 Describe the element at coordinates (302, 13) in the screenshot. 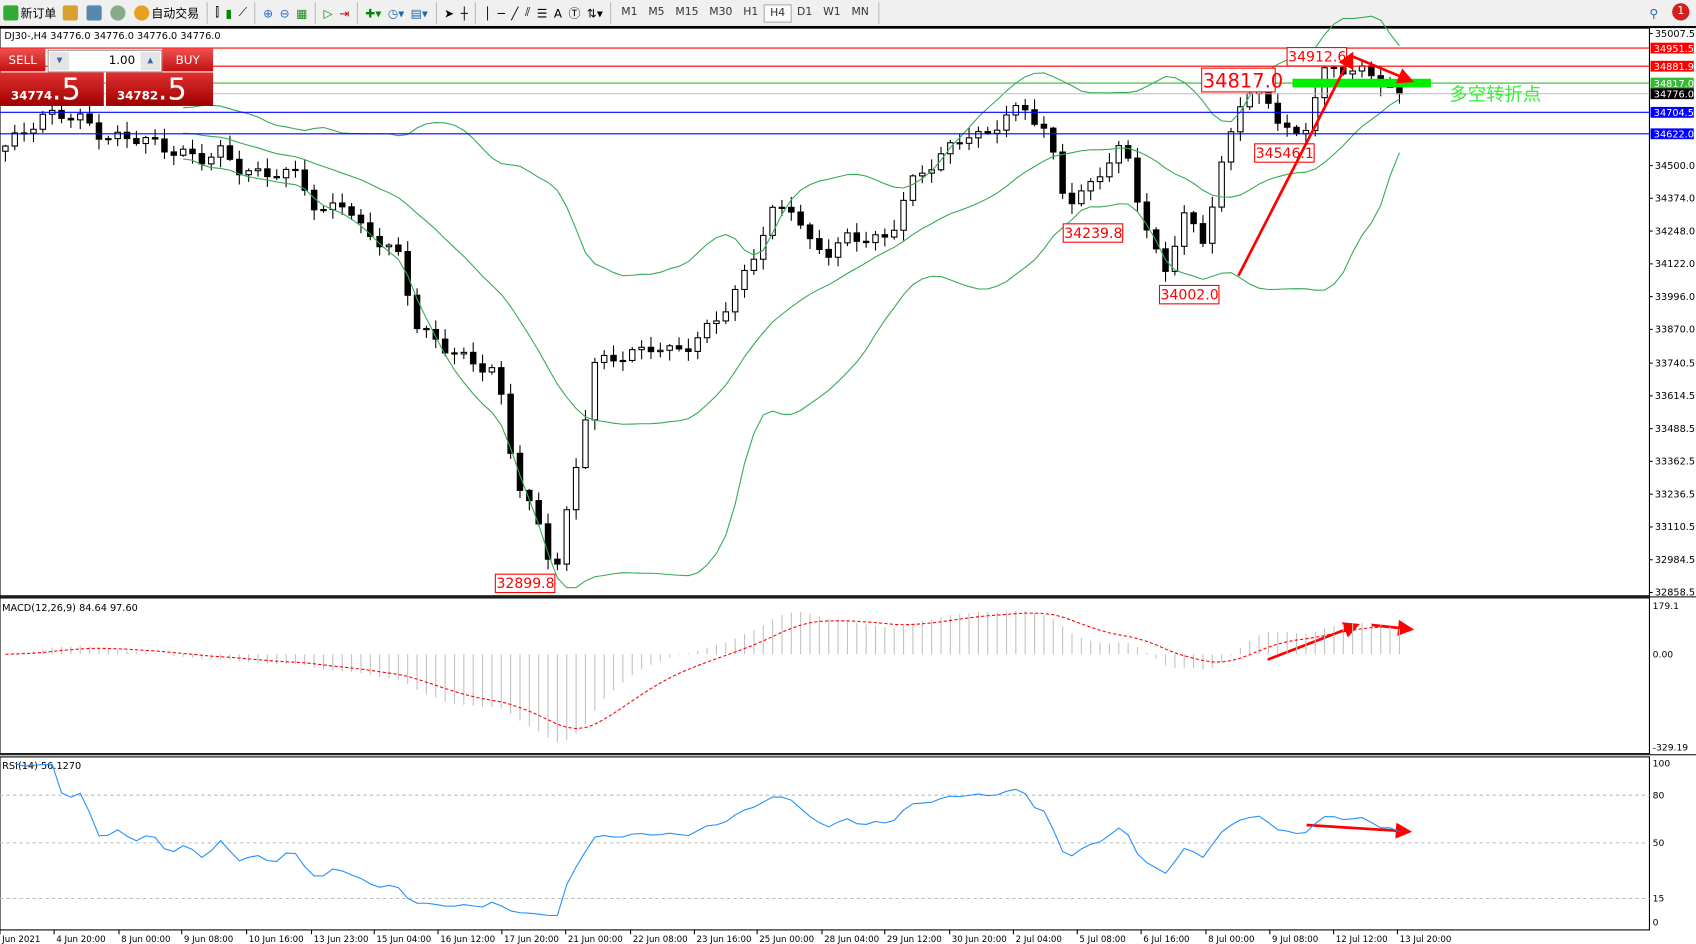

I see `tile-windows-button: ▦` at that location.